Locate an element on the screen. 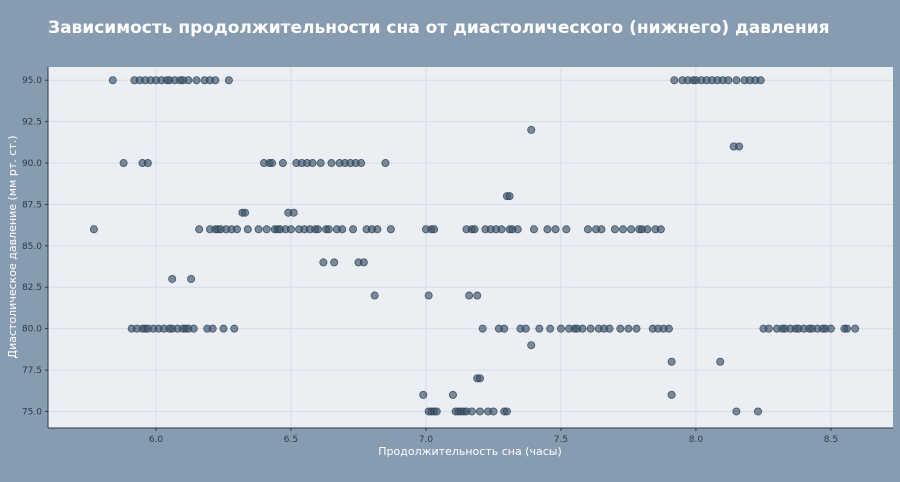 The width and height of the screenshot is (900, 482). y-tick-label: 75.0 is located at coordinates (32, 412).